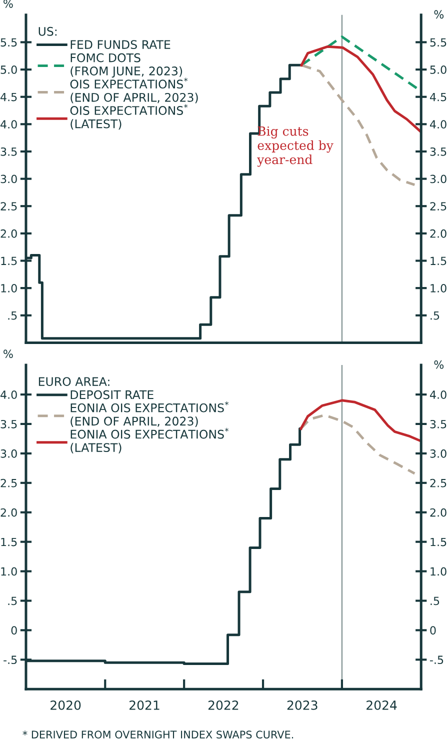 This screenshot has width=448, height=745. I want to click on y-tick-label: -.5, so click(10, 660).